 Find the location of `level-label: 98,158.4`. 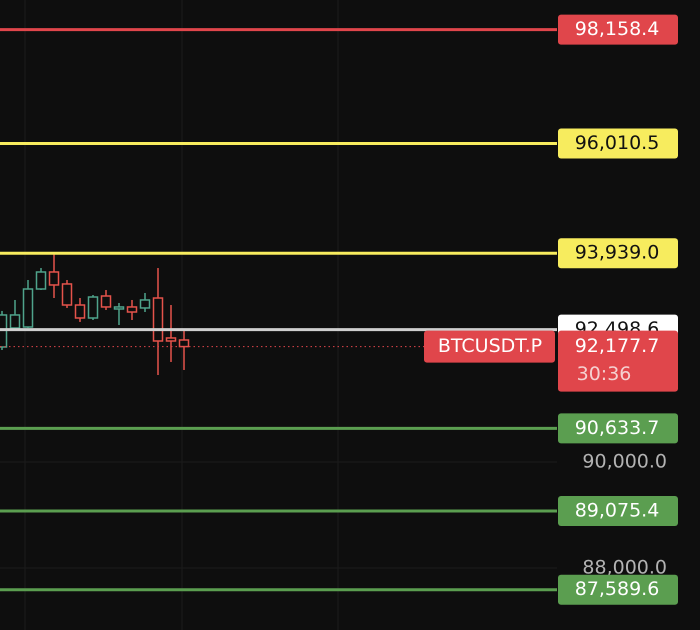

level-label: 98,158.4 is located at coordinates (617, 29).